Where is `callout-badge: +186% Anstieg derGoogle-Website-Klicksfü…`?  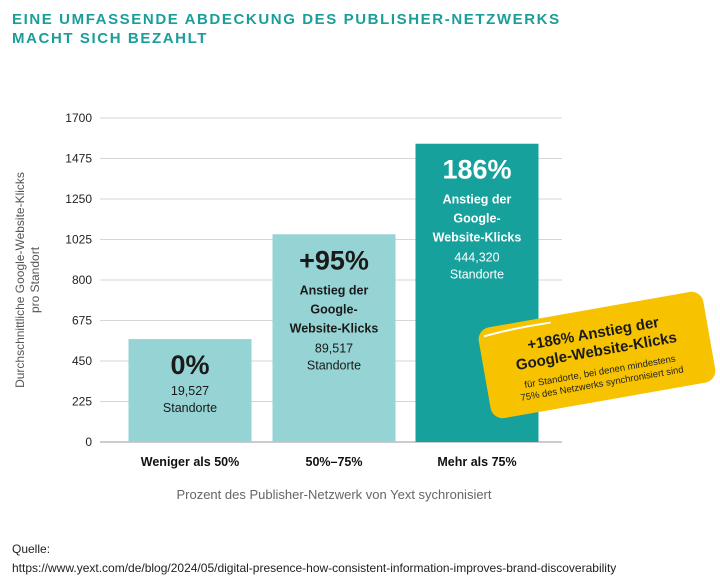 callout-badge: +186% Anstieg derGoogle-Website-Klicksfü… is located at coordinates (597, 355).